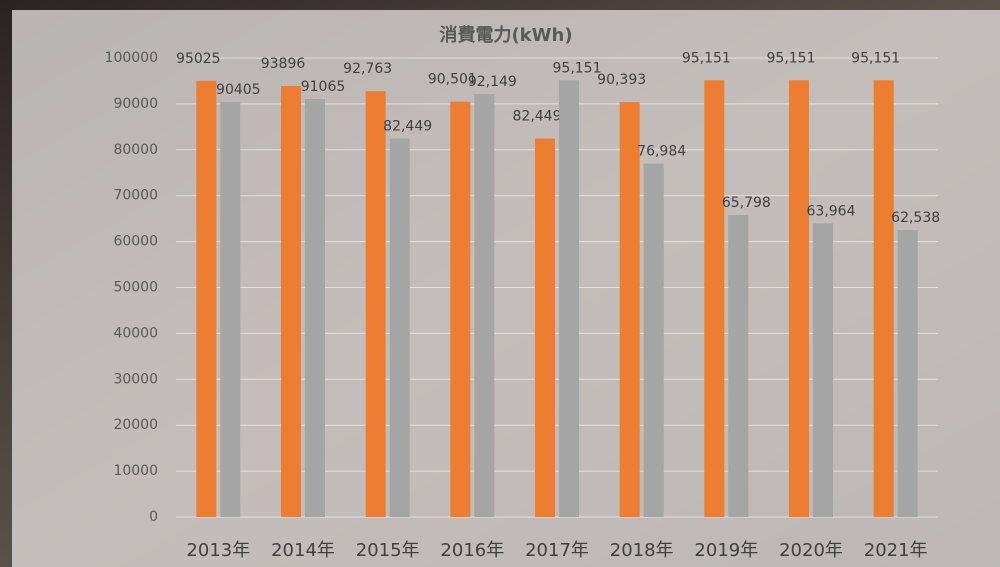  What do you see at coordinates (642, 550) in the screenshot?
I see `x-tick-label: 2018年` at bounding box center [642, 550].